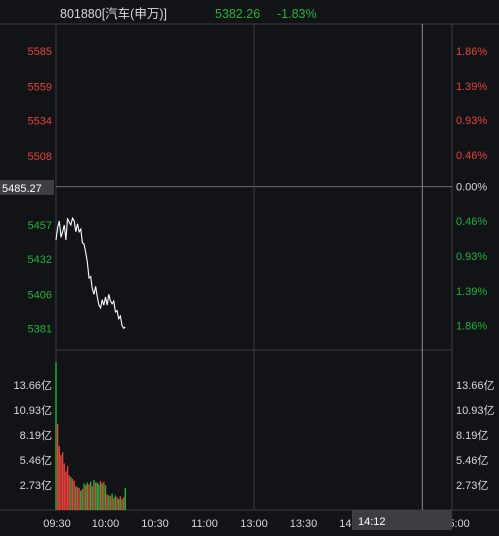  Describe the element at coordinates (40, 52) in the screenshot. I see `price-tick-left: 5585` at that location.